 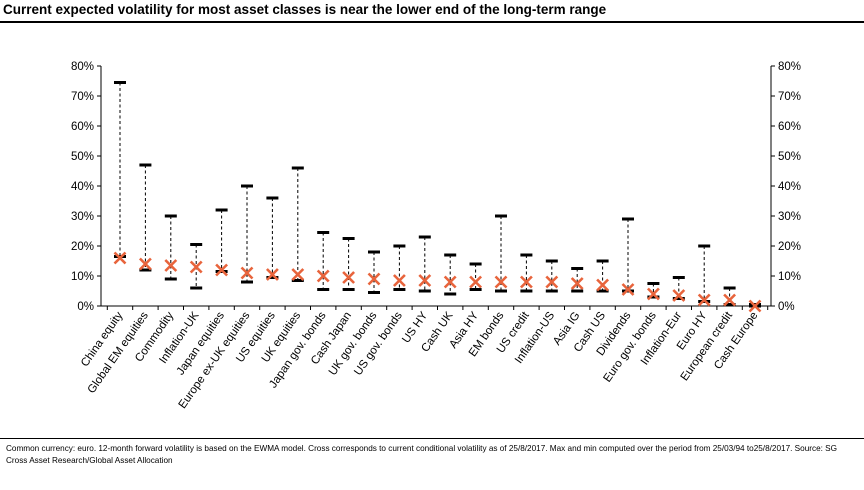 I want to click on y-tick-label-right: 0%, so click(x=786, y=307).